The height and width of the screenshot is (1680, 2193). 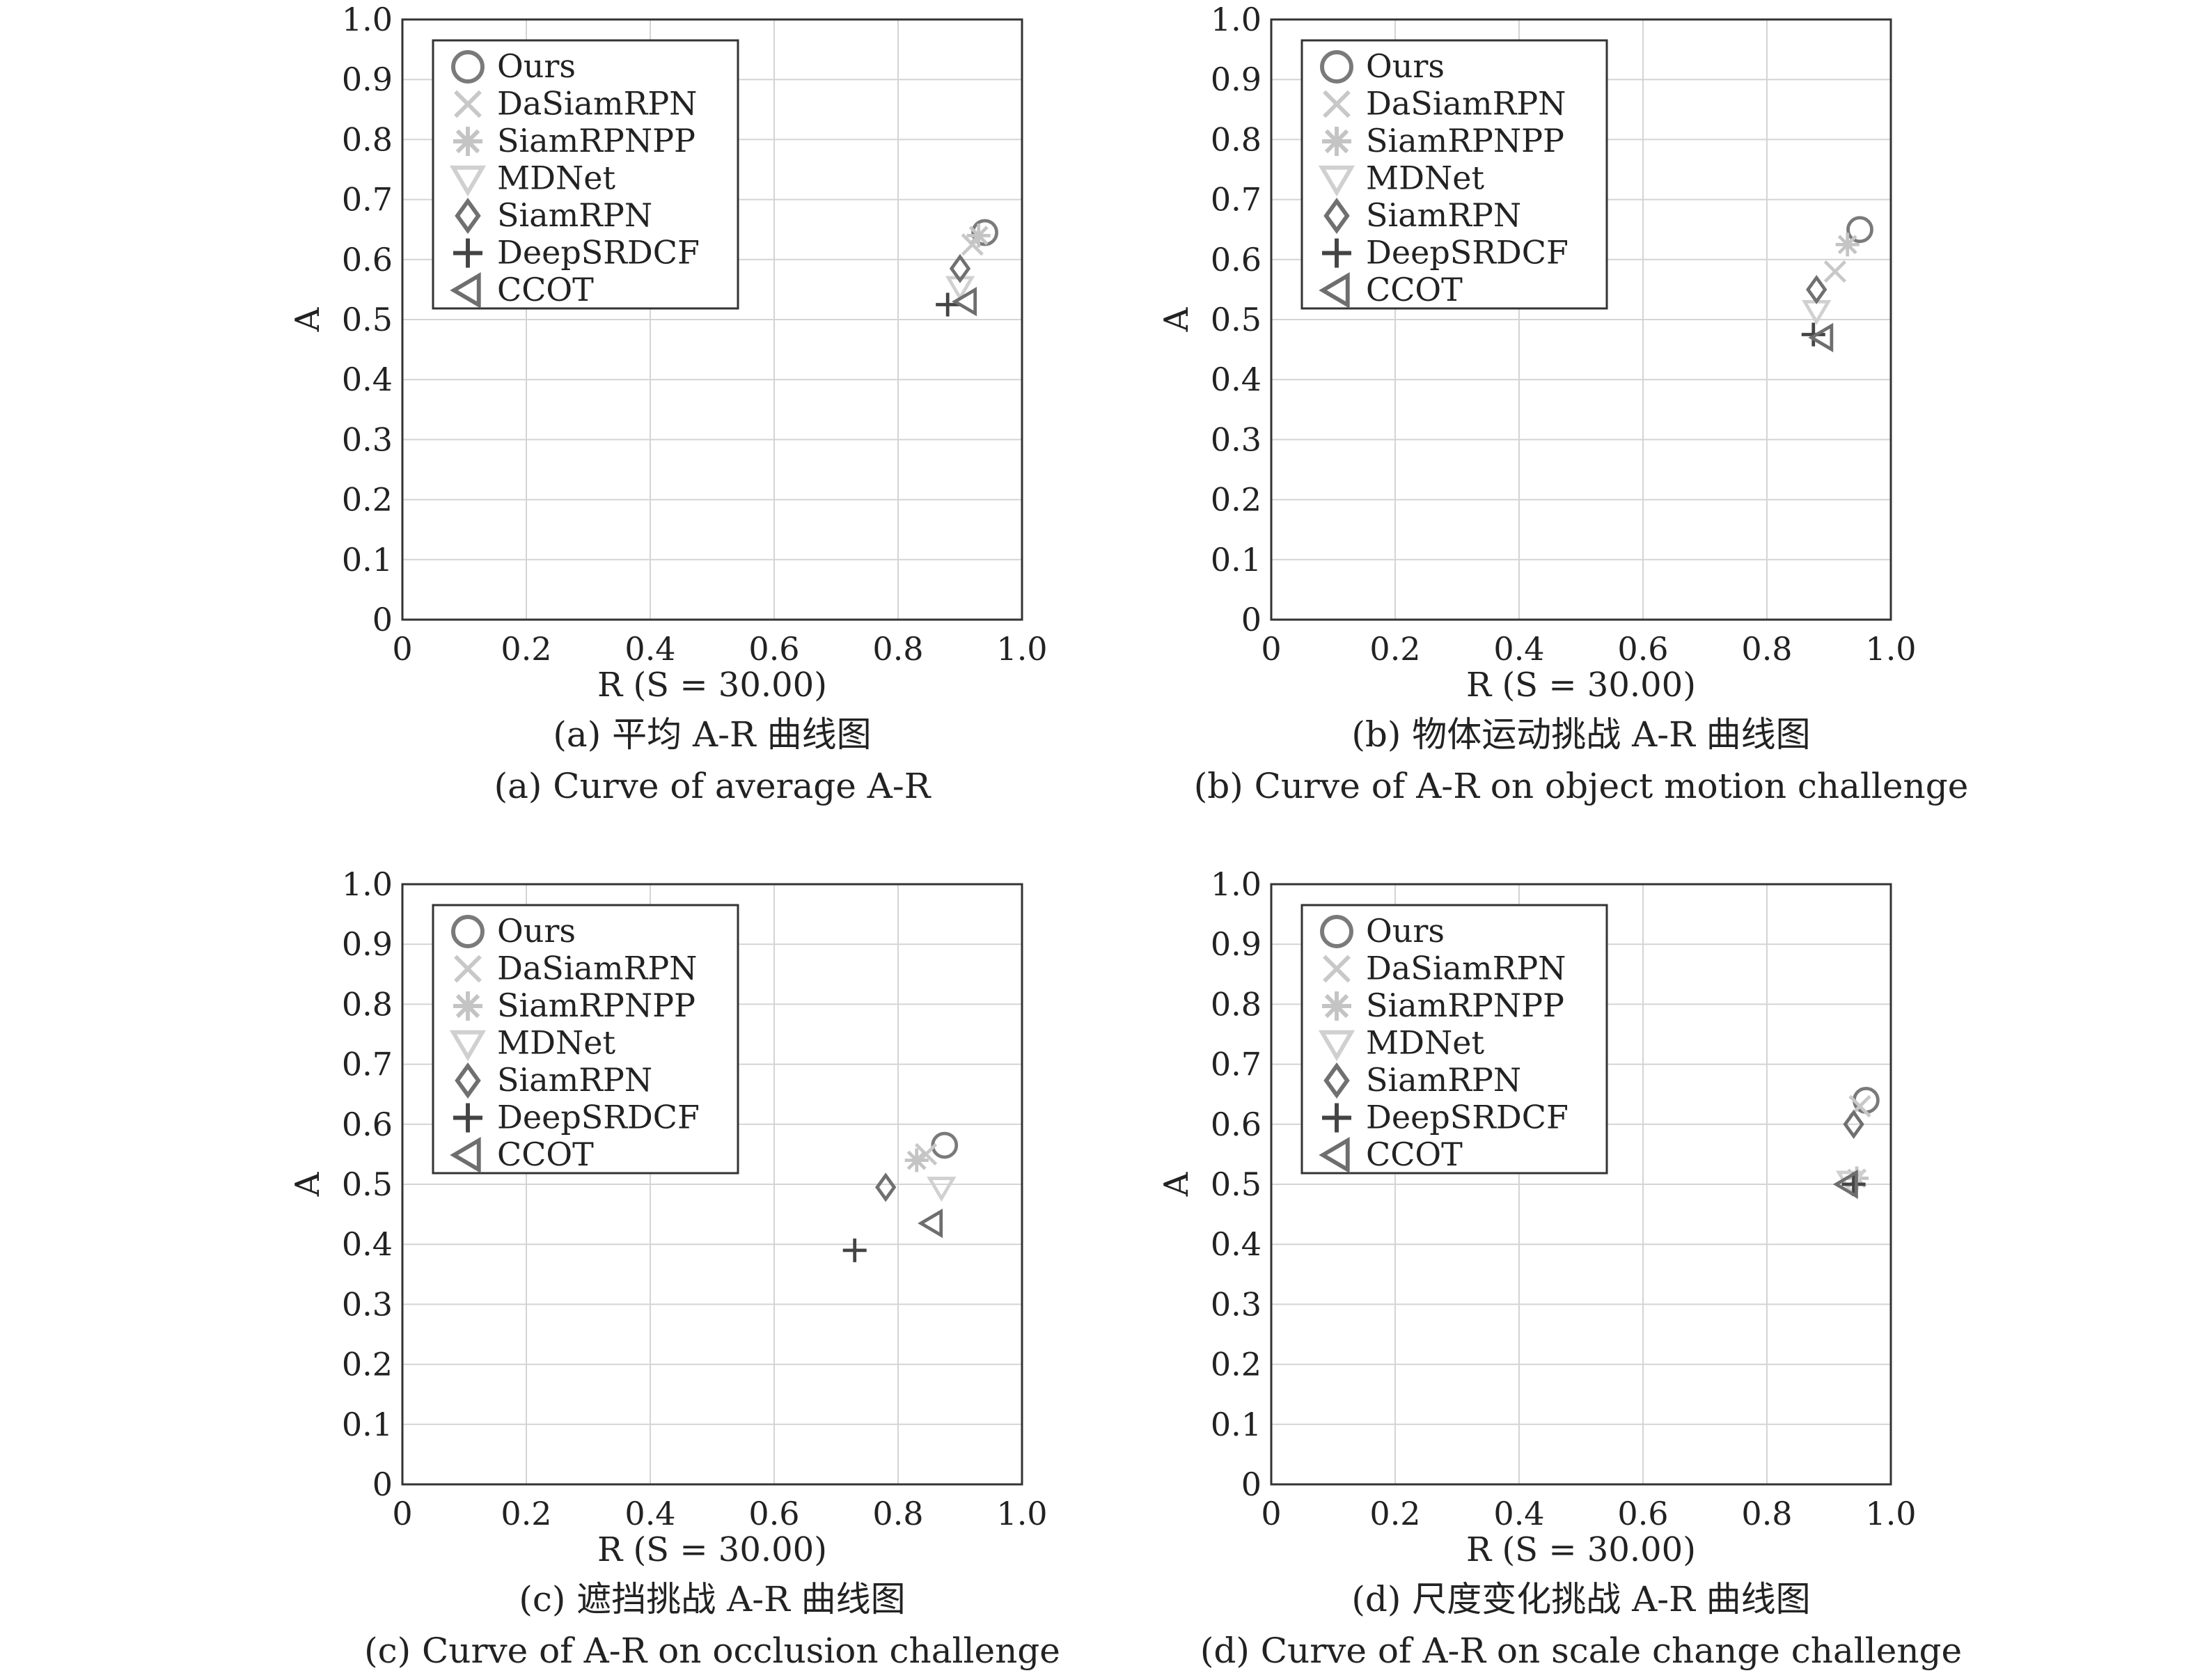 I want to click on y-tick-label: 0.7, so click(x=367, y=1064).